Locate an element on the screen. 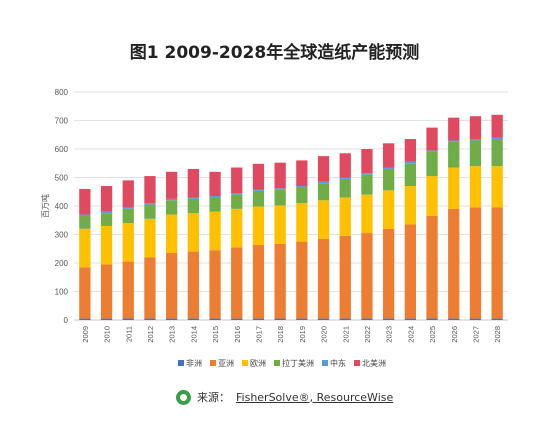 This screenshot has width=549, height=422. y-tick-label: 700 is located at coordinates (62, 121).